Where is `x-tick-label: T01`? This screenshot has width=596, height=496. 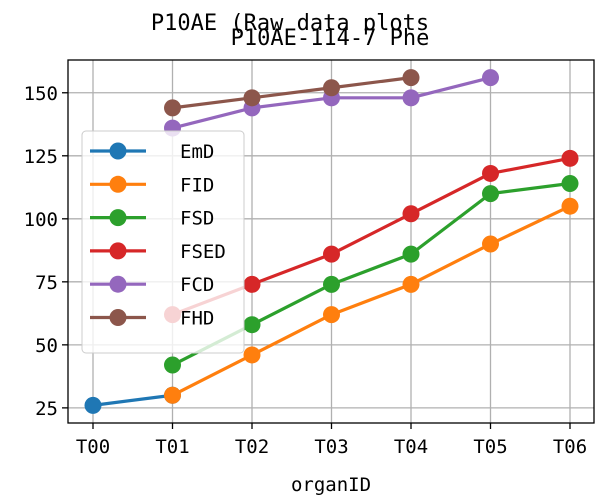
x-tick-label: T01 is located at coordinates (172, 447).